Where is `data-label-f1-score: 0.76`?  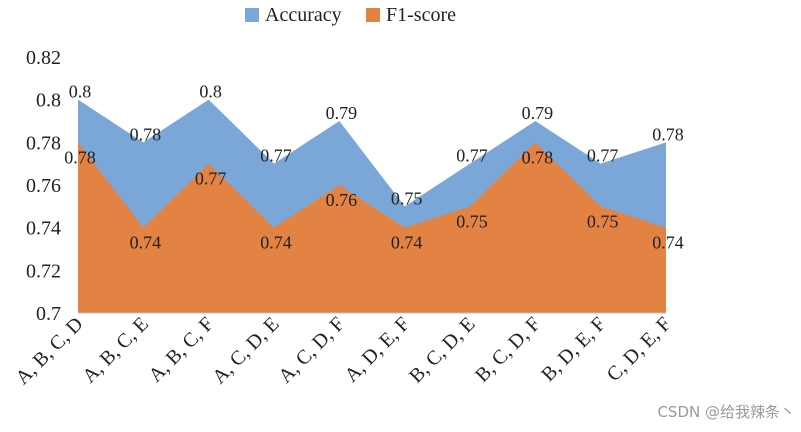 data-label-f1-score: 0.76 is located at coordinates (342, 200).